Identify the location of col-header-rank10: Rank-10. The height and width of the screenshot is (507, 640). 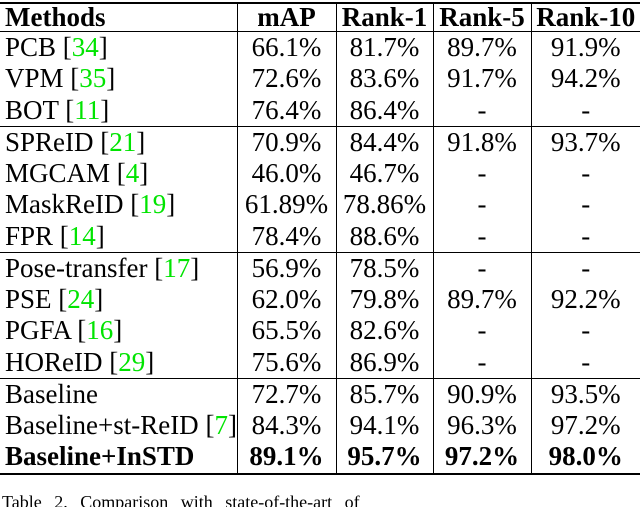
(585, 17).